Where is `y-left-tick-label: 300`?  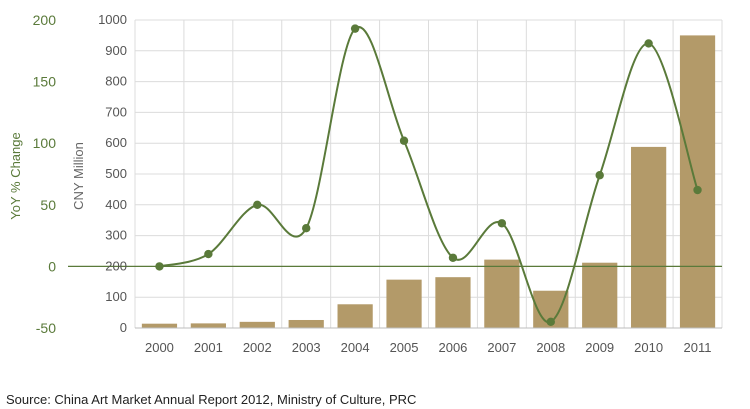 y-left-tick-label: 300 is located at coordinates (116, 235).